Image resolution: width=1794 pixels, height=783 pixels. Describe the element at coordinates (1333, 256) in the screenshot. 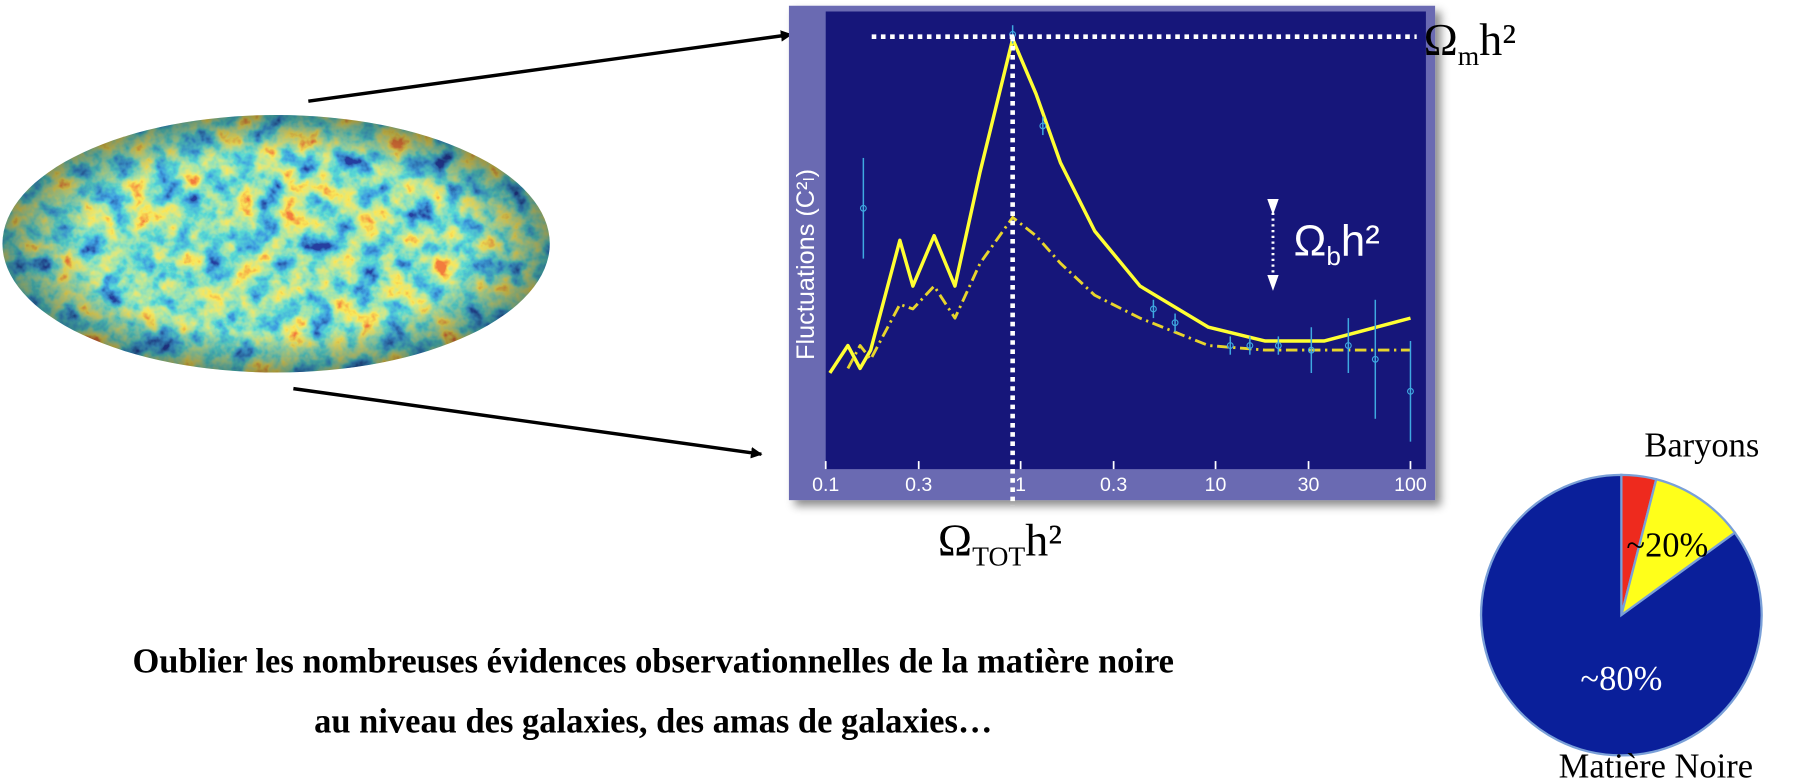

I see `annotation-subscript: b` at that location.